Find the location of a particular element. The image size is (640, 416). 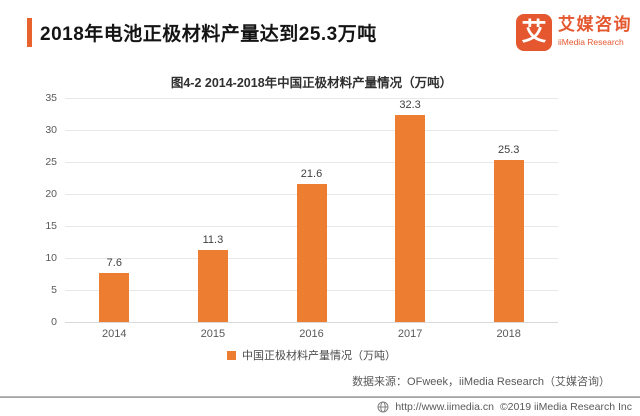

bar-value-label: 11.3 is located at coordinates (213, 239).